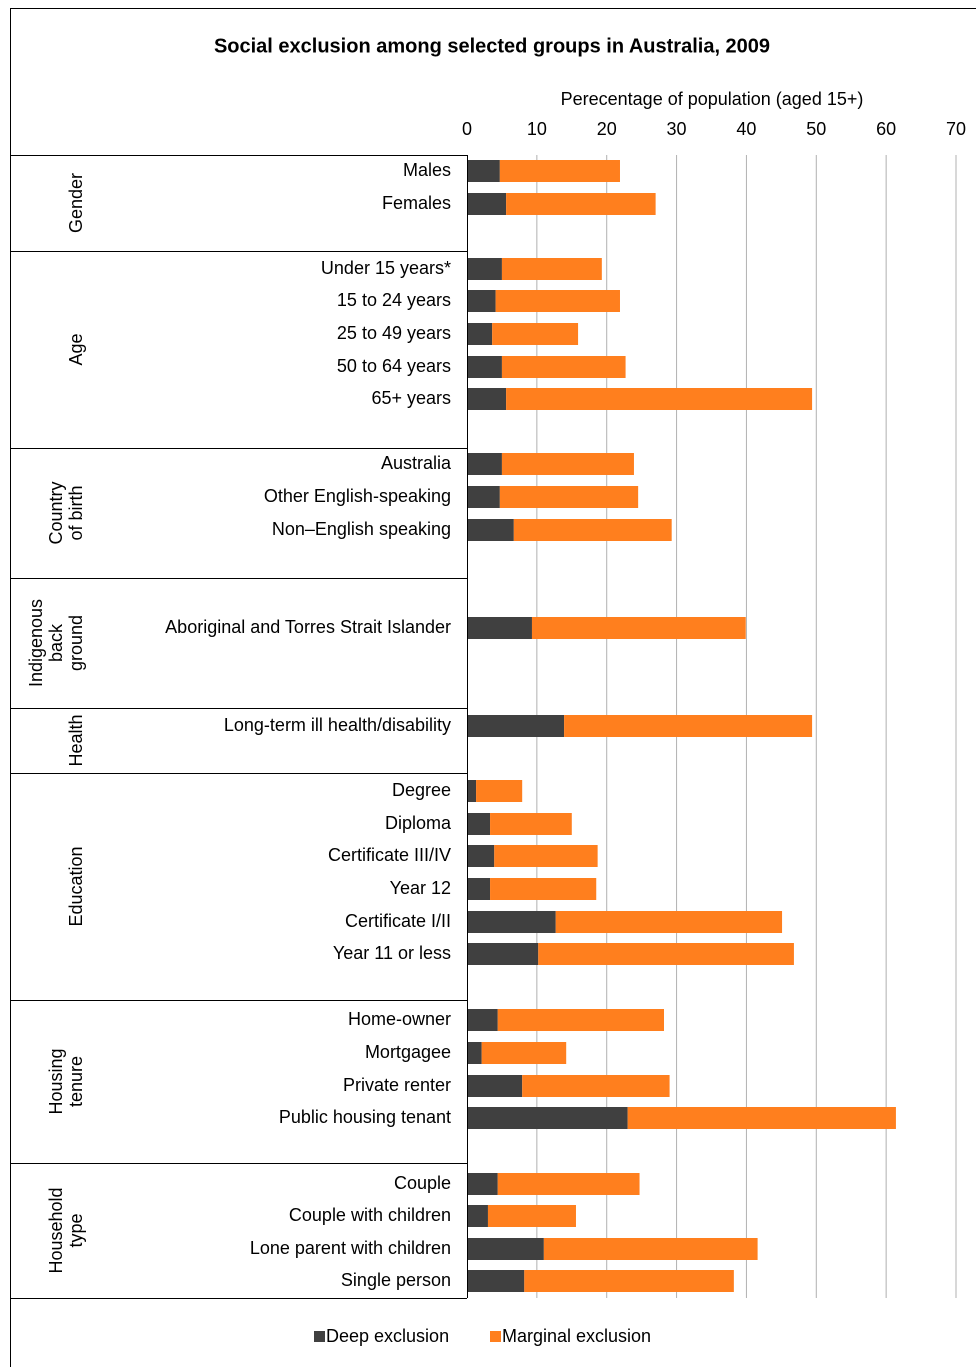 The width and height of the screenshot is (976, 1367). I want to click on category-label: Year 12, so click(420, 888).